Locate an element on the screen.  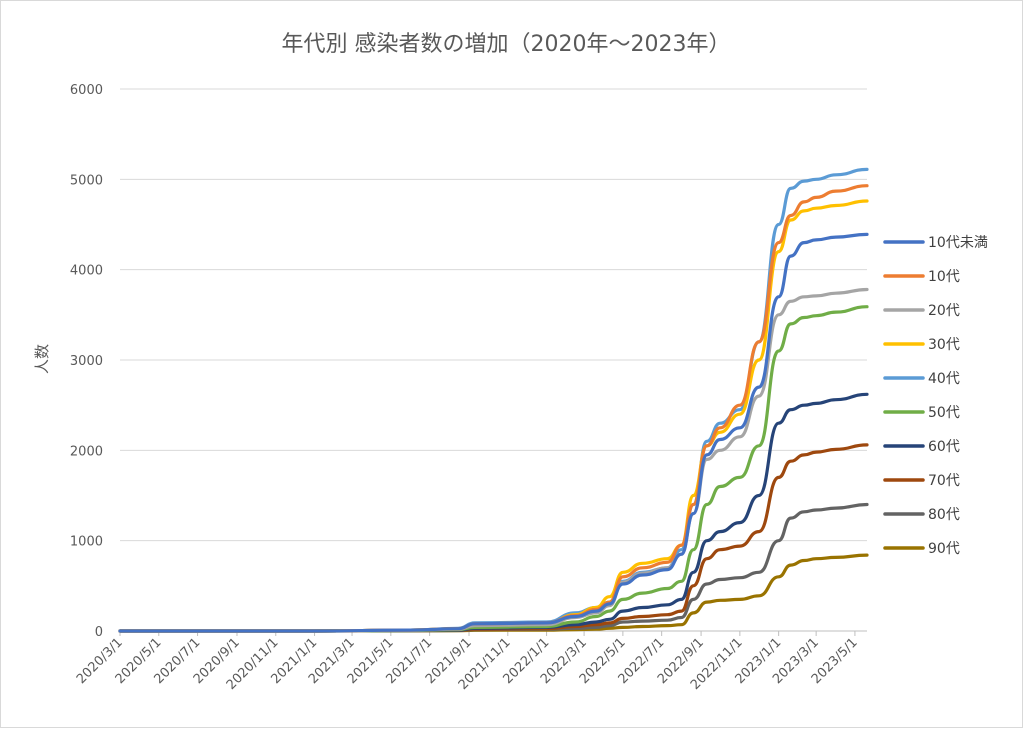
y-tick-label: 3000 is located at coordinates (86, 361).